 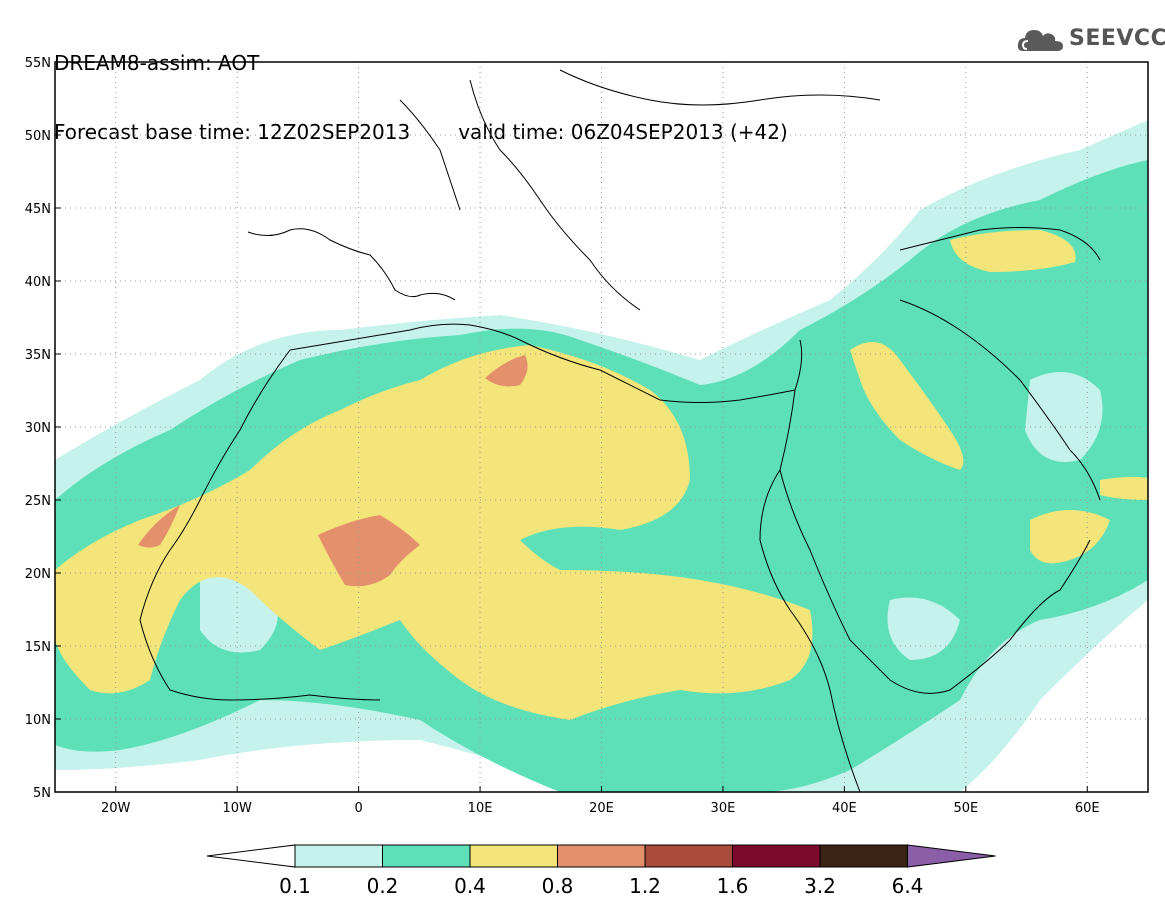 What do you see at coordinates (38, 501) in the screenshot?
I see `lat-tick-label: 25N` at bounding box center [38, 501].